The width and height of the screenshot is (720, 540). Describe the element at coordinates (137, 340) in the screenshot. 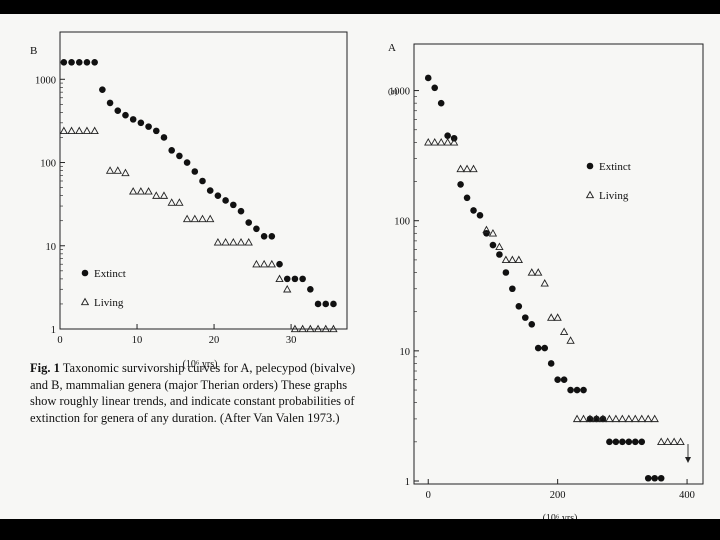

I see `panel-b-xtick-label: 10` at that location.